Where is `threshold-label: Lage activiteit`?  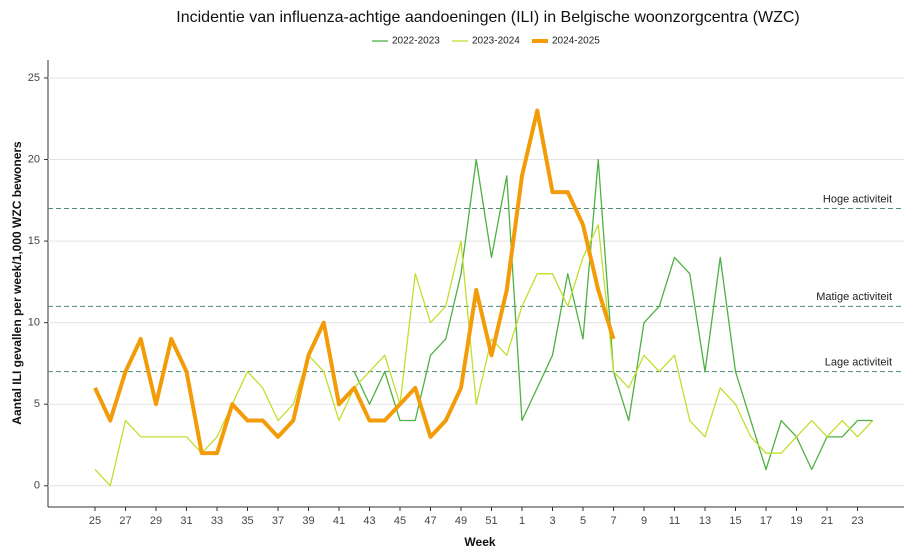 threshold-label: Lage activiteit is located at coordinates (858, 363).